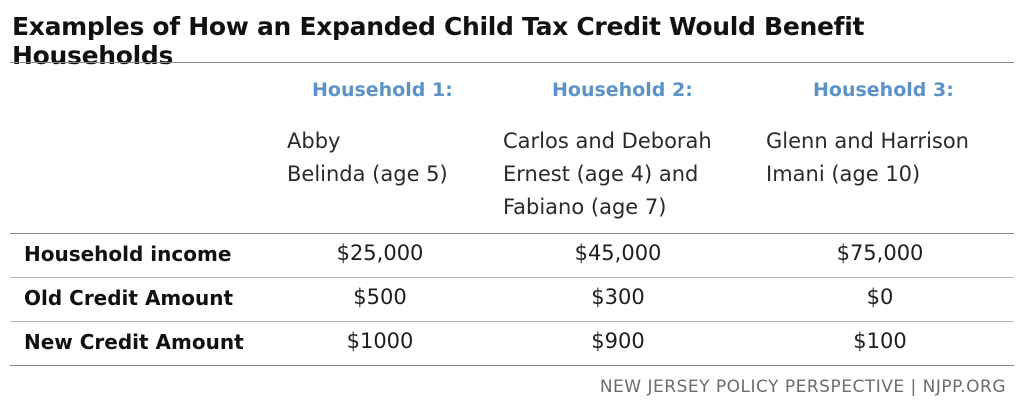 The image size is (1024, 408). What do you see at coordinates (380, 341) in the screenshot?
I see `table-cell: $1000` at bounding box center [380, 341].